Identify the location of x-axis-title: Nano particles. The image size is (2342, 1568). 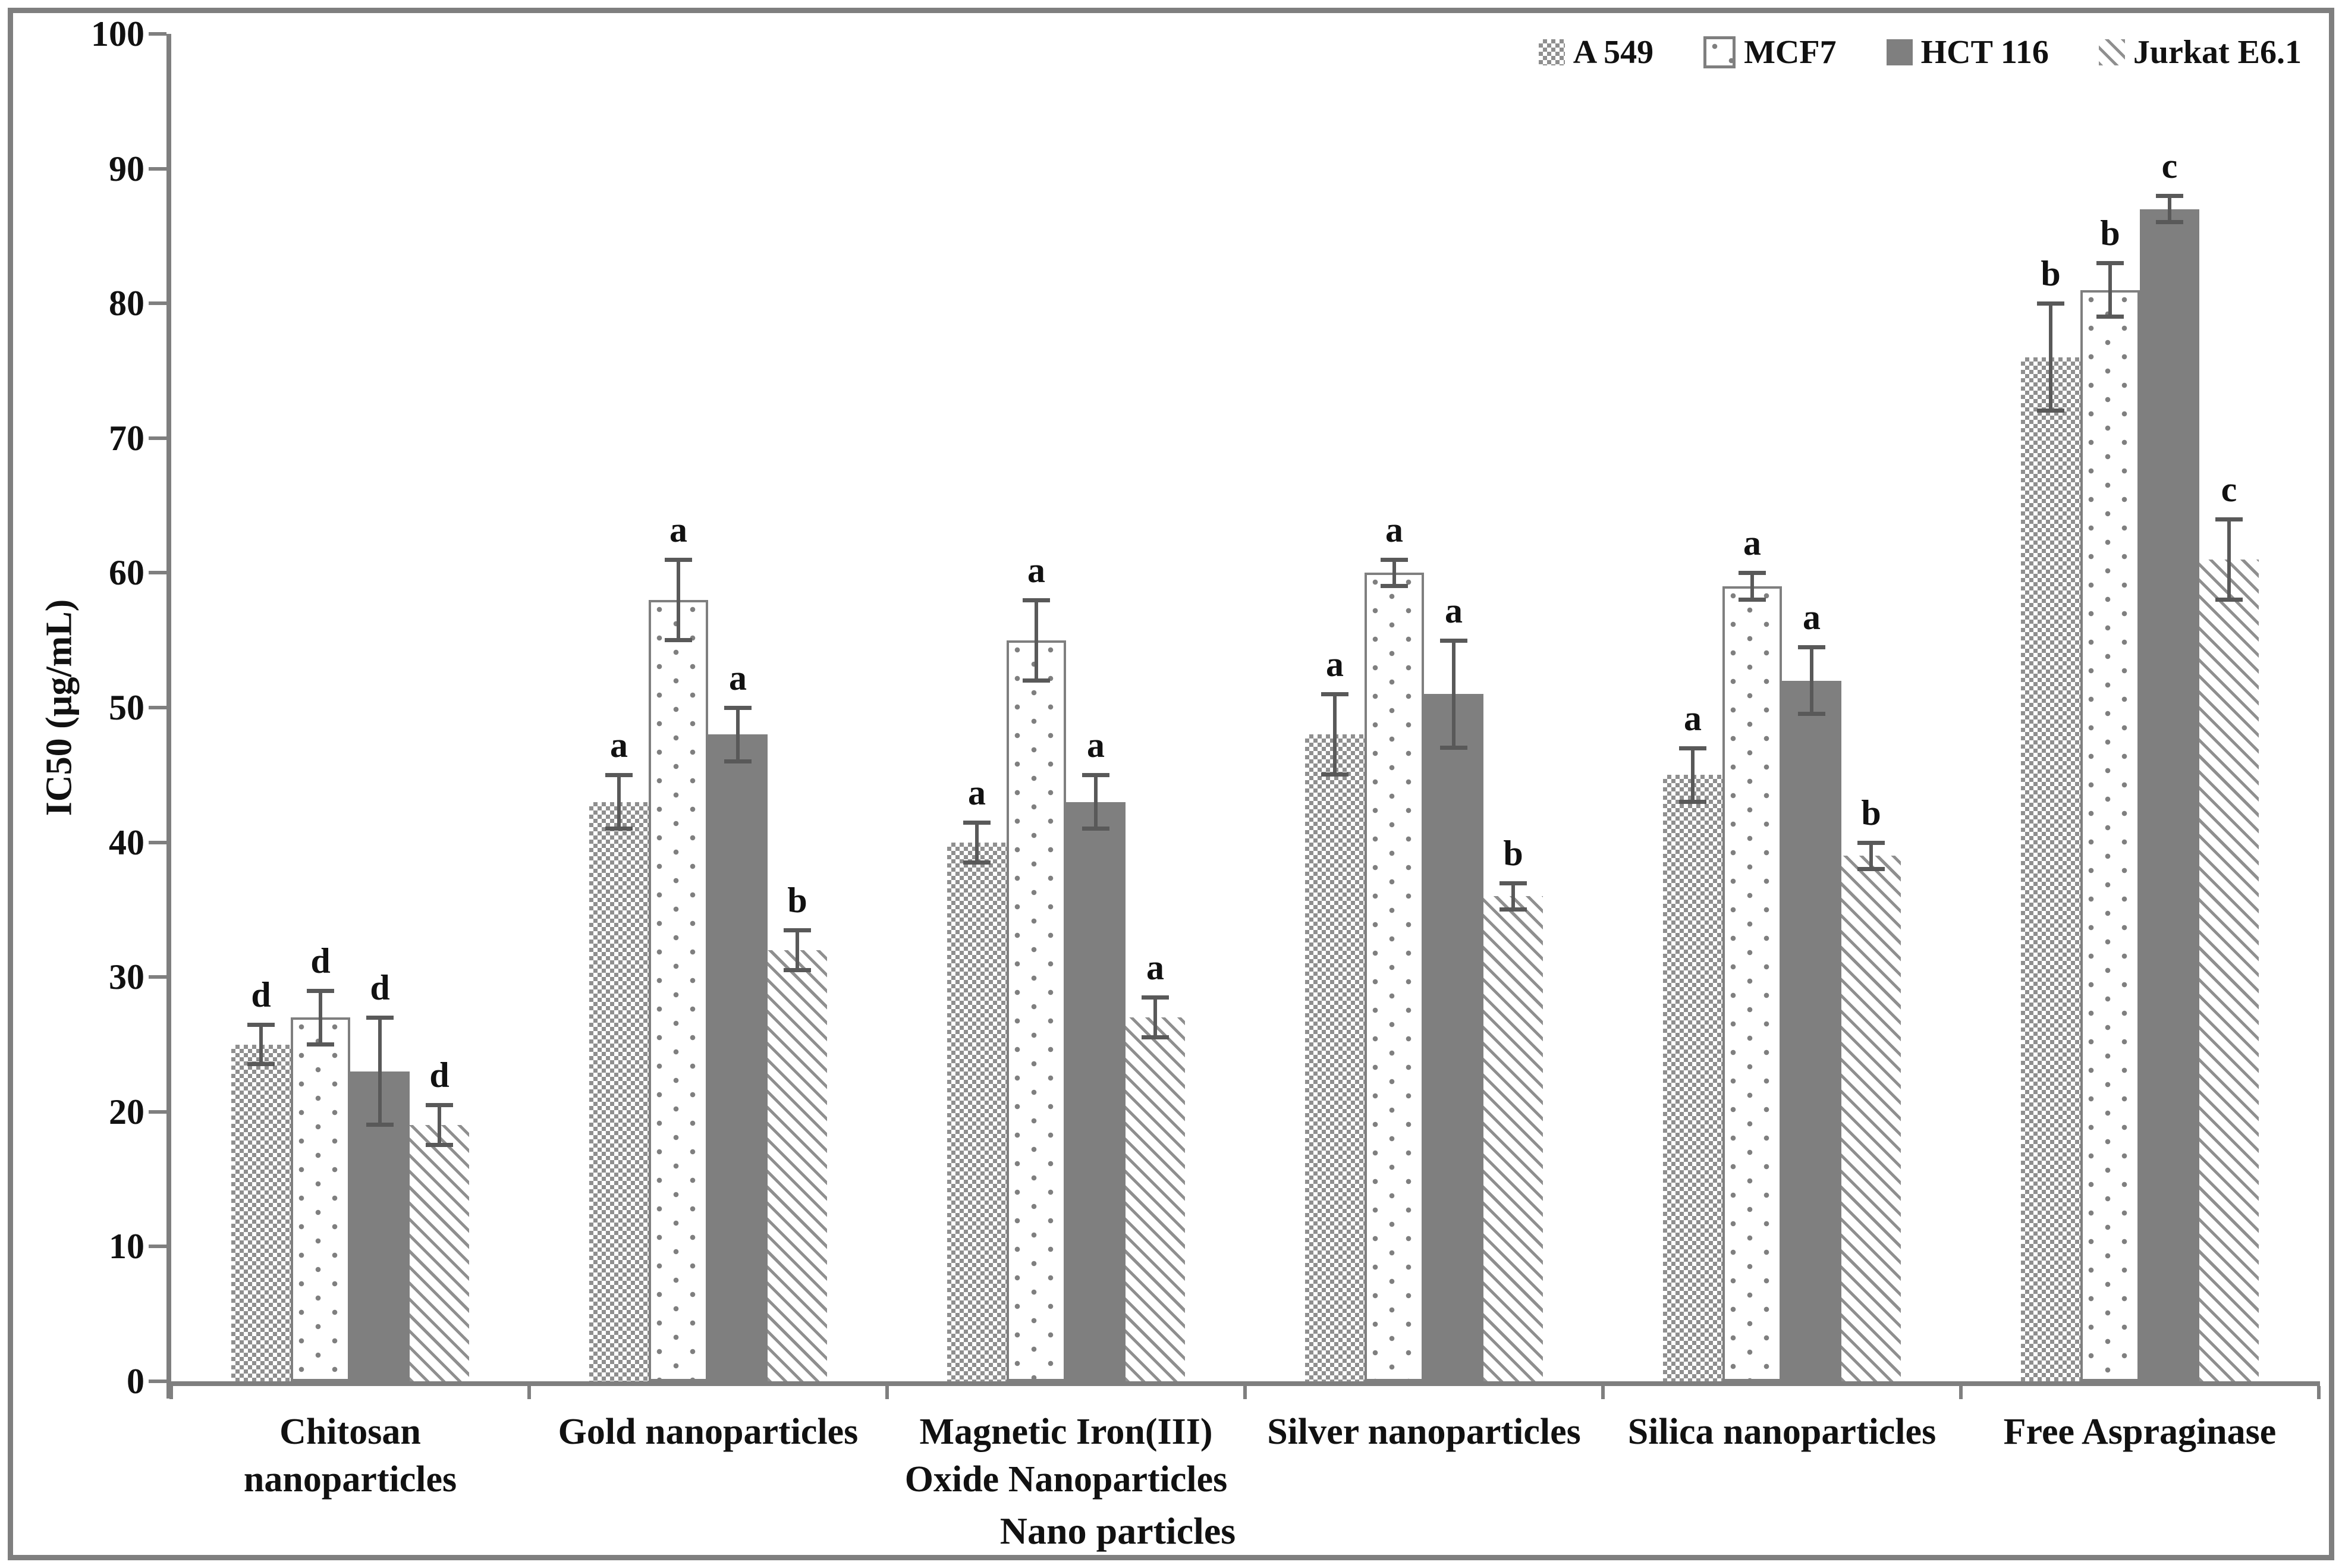
(1117, 1531).